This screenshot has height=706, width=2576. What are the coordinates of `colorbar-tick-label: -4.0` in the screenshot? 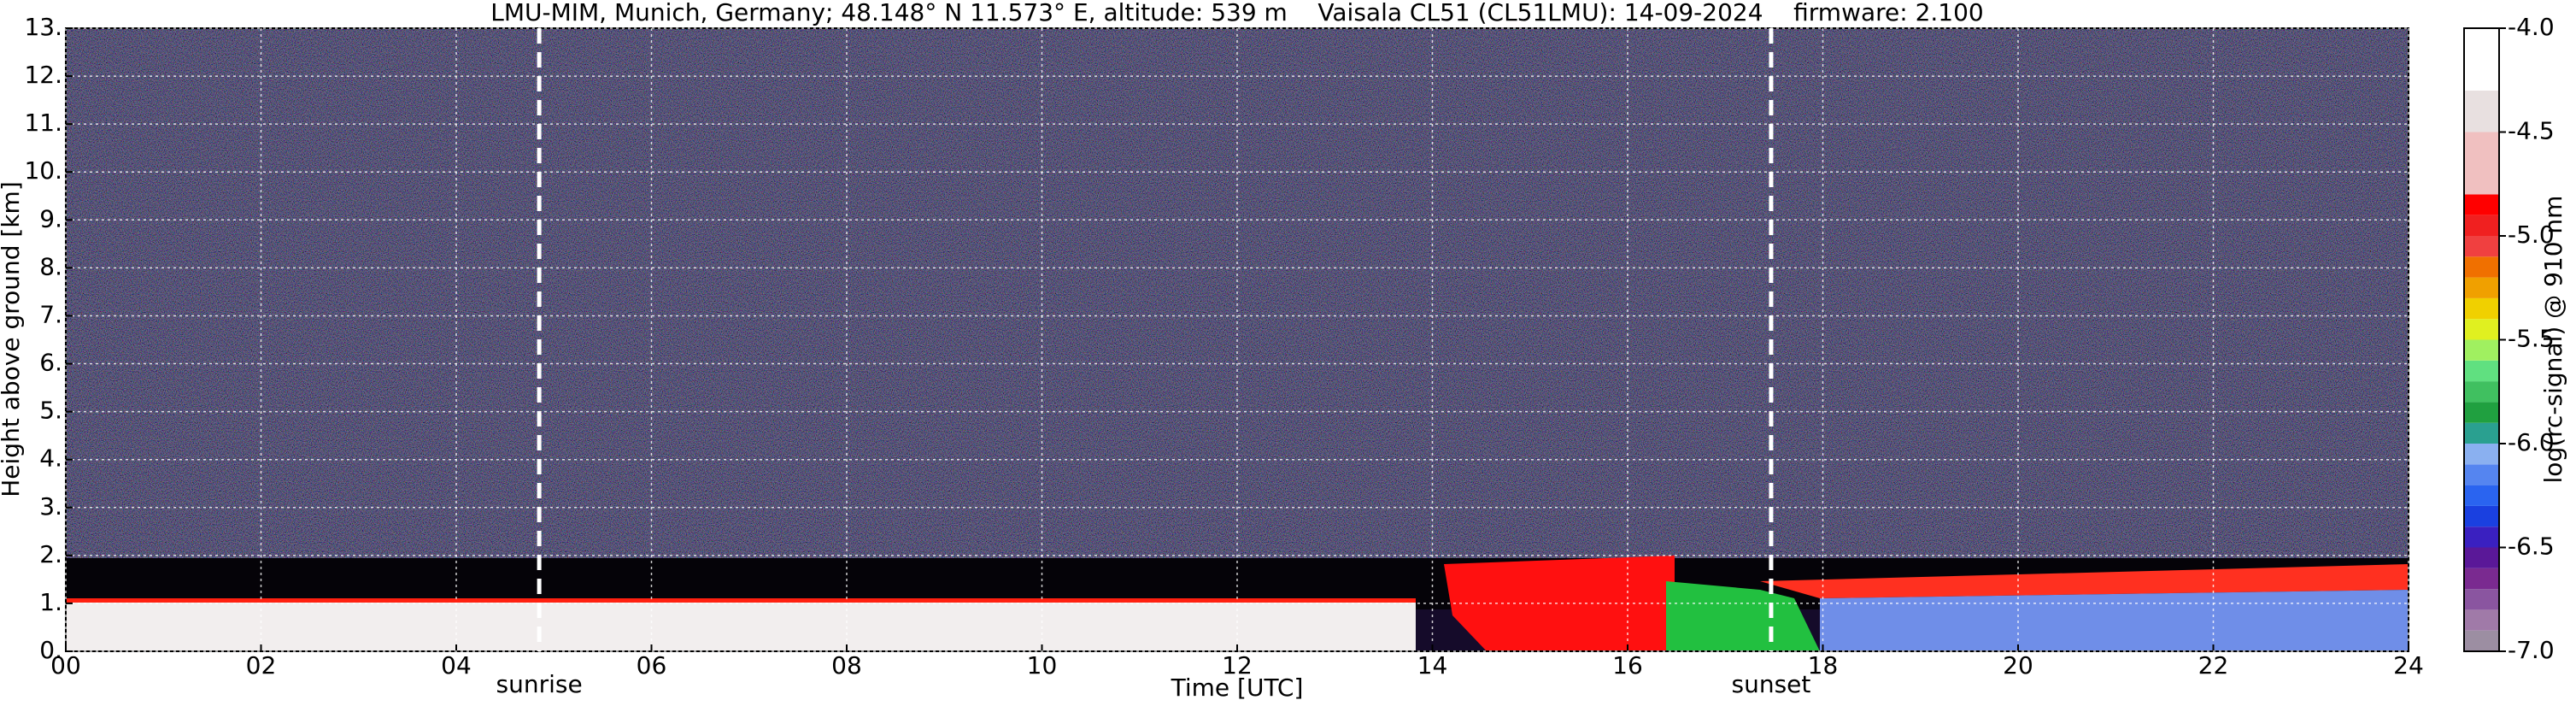 It's located at (2531, 27).